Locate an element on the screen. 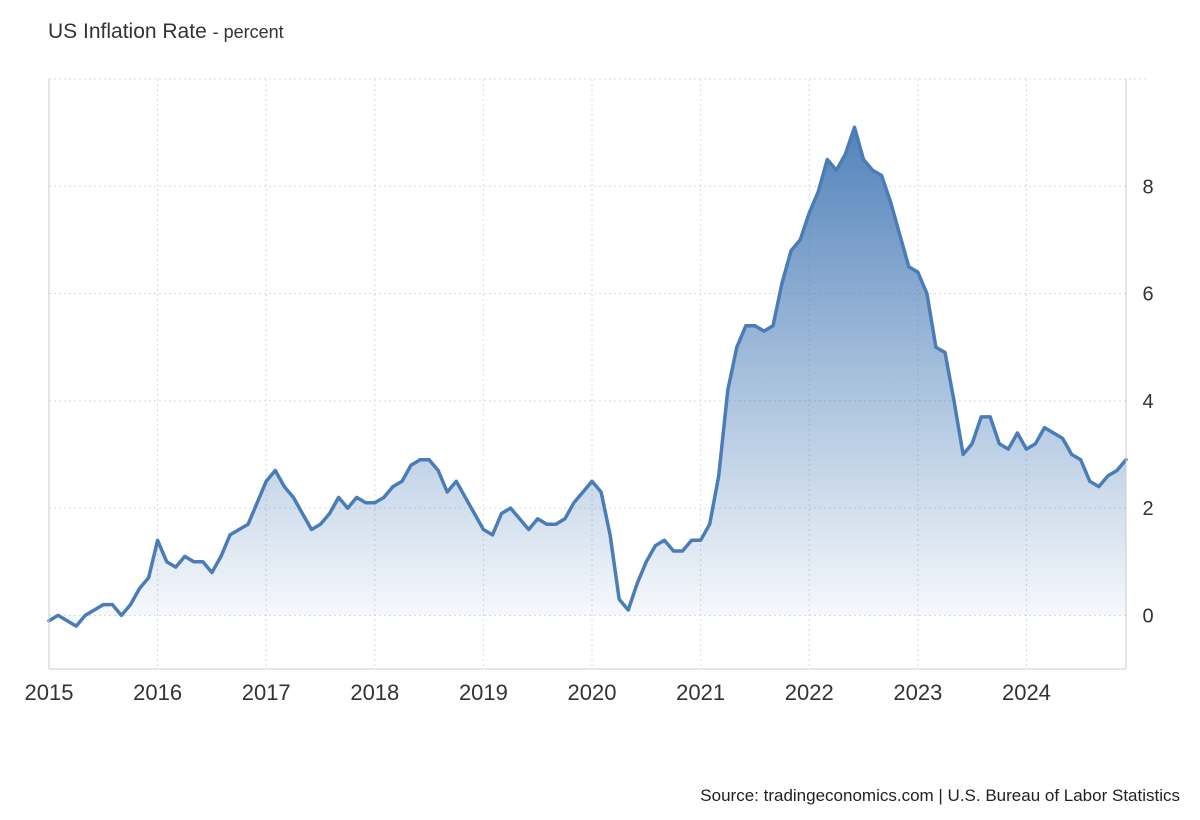  x-tick-label: 2024 is located at coordinates (1026, 692).